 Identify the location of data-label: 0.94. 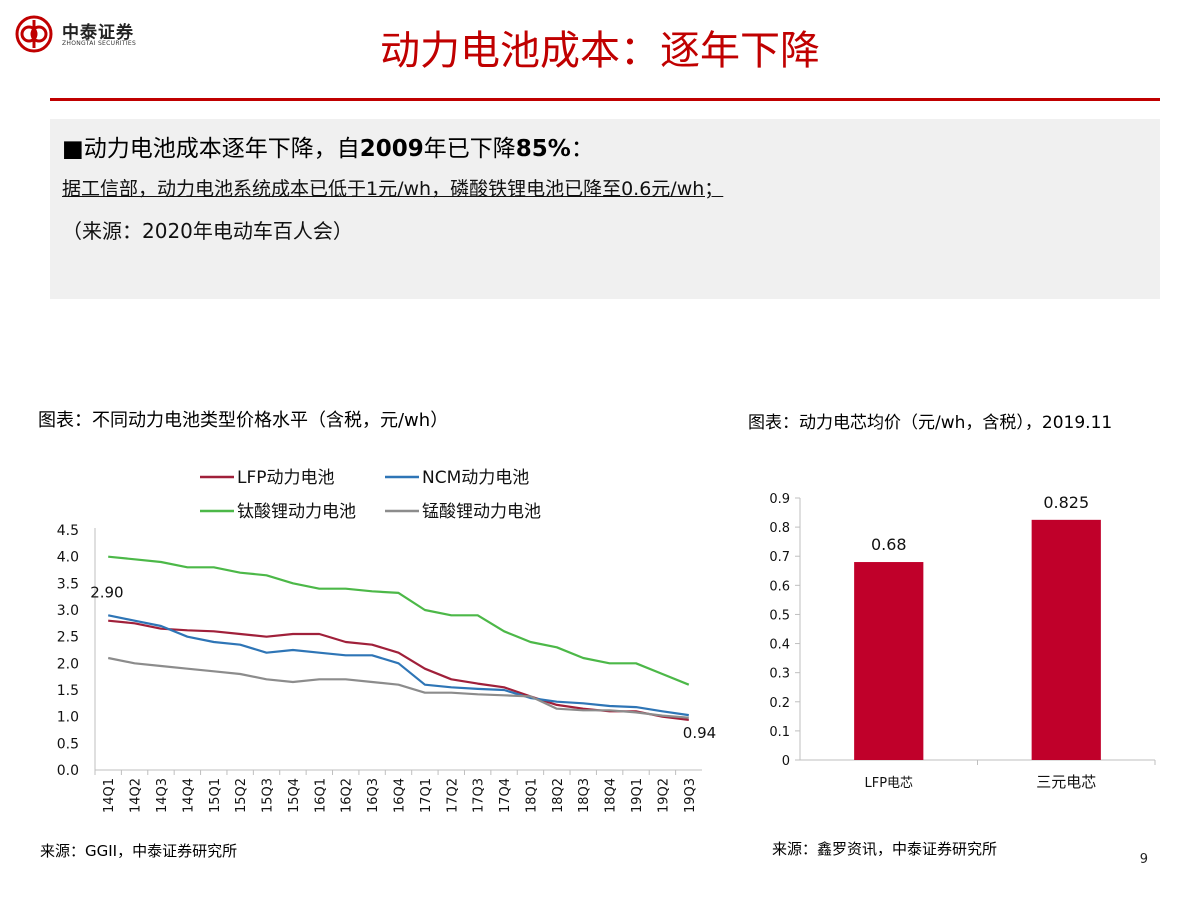
(699, 733).